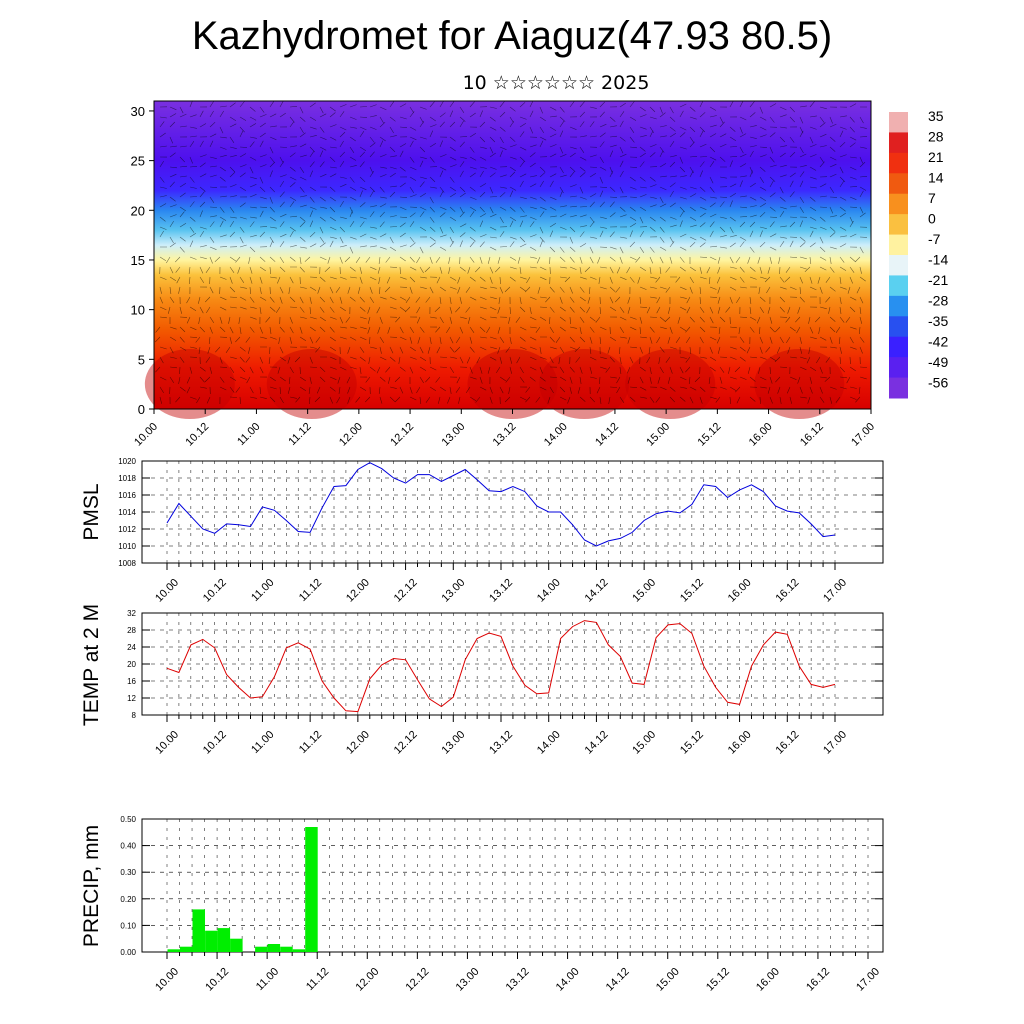 This screenshot has width=1024, height=1024. I want to click on colorbar-label: -7, so click(934, 239).